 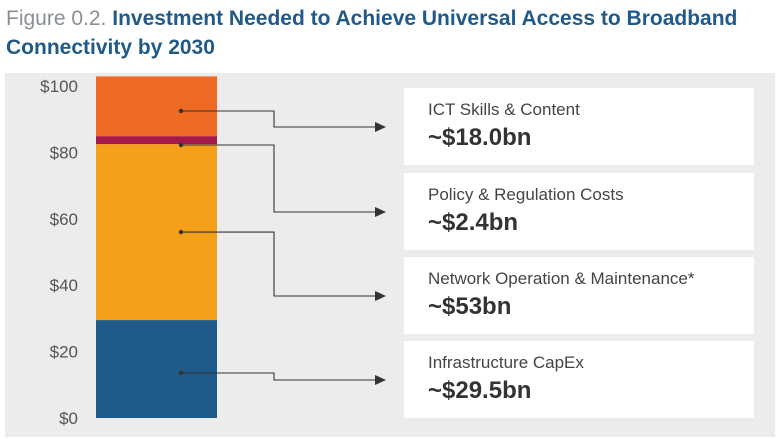 What do you see at coordinates (64, 352) in the screenshot?
I see `y-tick-label: $20` at bounding box center [64, 352].